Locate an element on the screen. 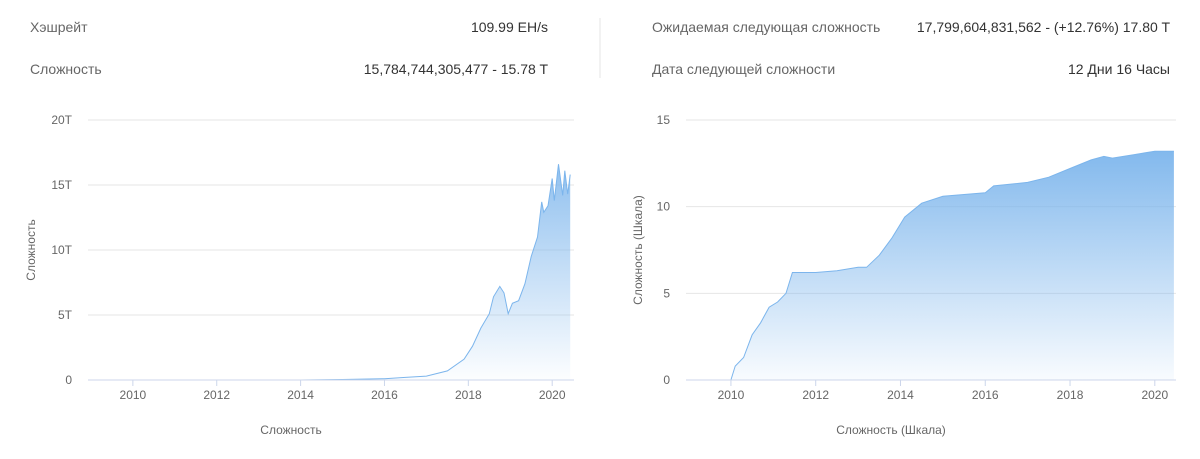 The width and height of the screenshot is (1200, 459). stat-value: 17,799,604,831,562 - (+12.76%) 17.80 T is located at coordinates (1044, 27).